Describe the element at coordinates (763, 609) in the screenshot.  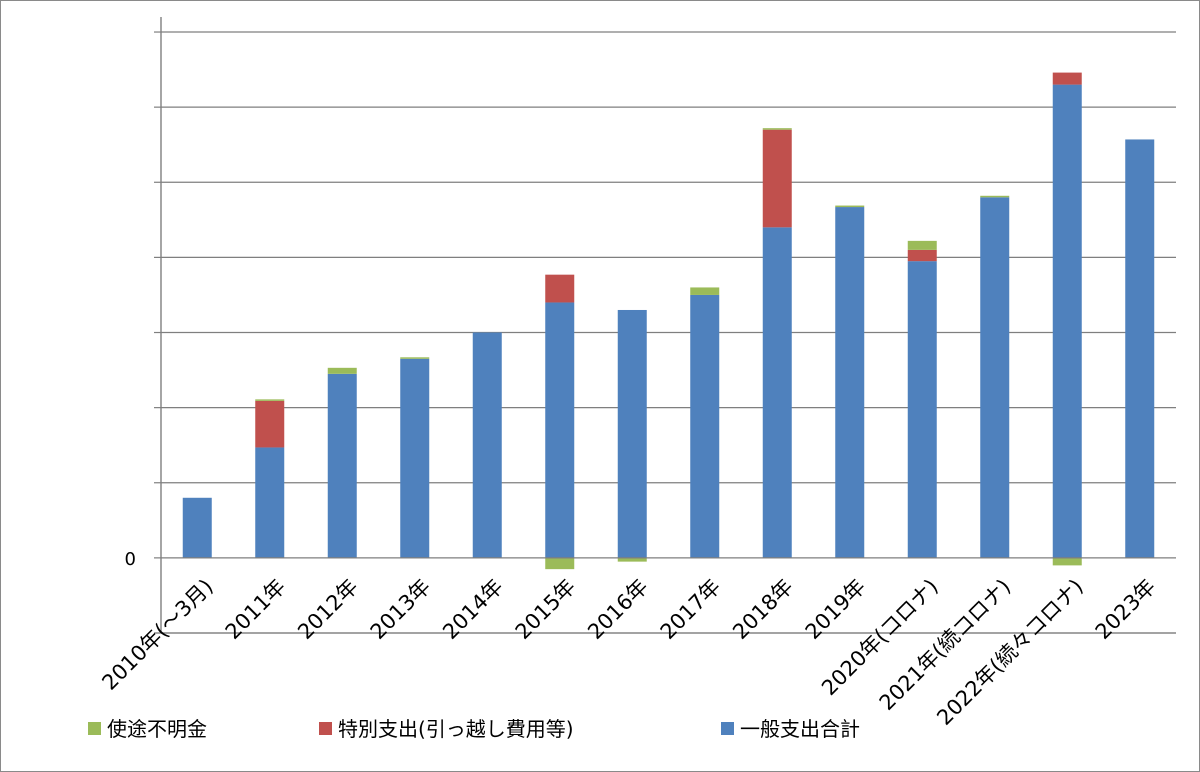
I see `category-label: 2018年` at that location.